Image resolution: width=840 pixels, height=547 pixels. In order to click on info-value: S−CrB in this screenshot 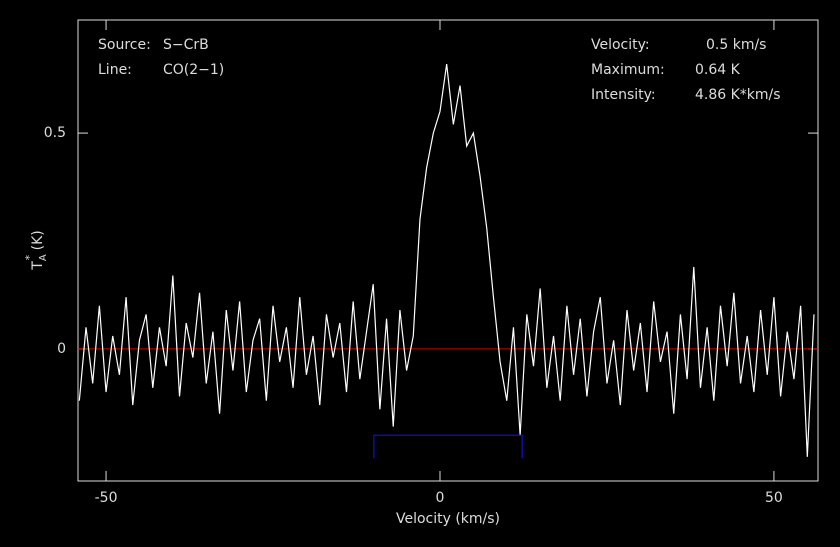, I will do `click(186, 45)`.